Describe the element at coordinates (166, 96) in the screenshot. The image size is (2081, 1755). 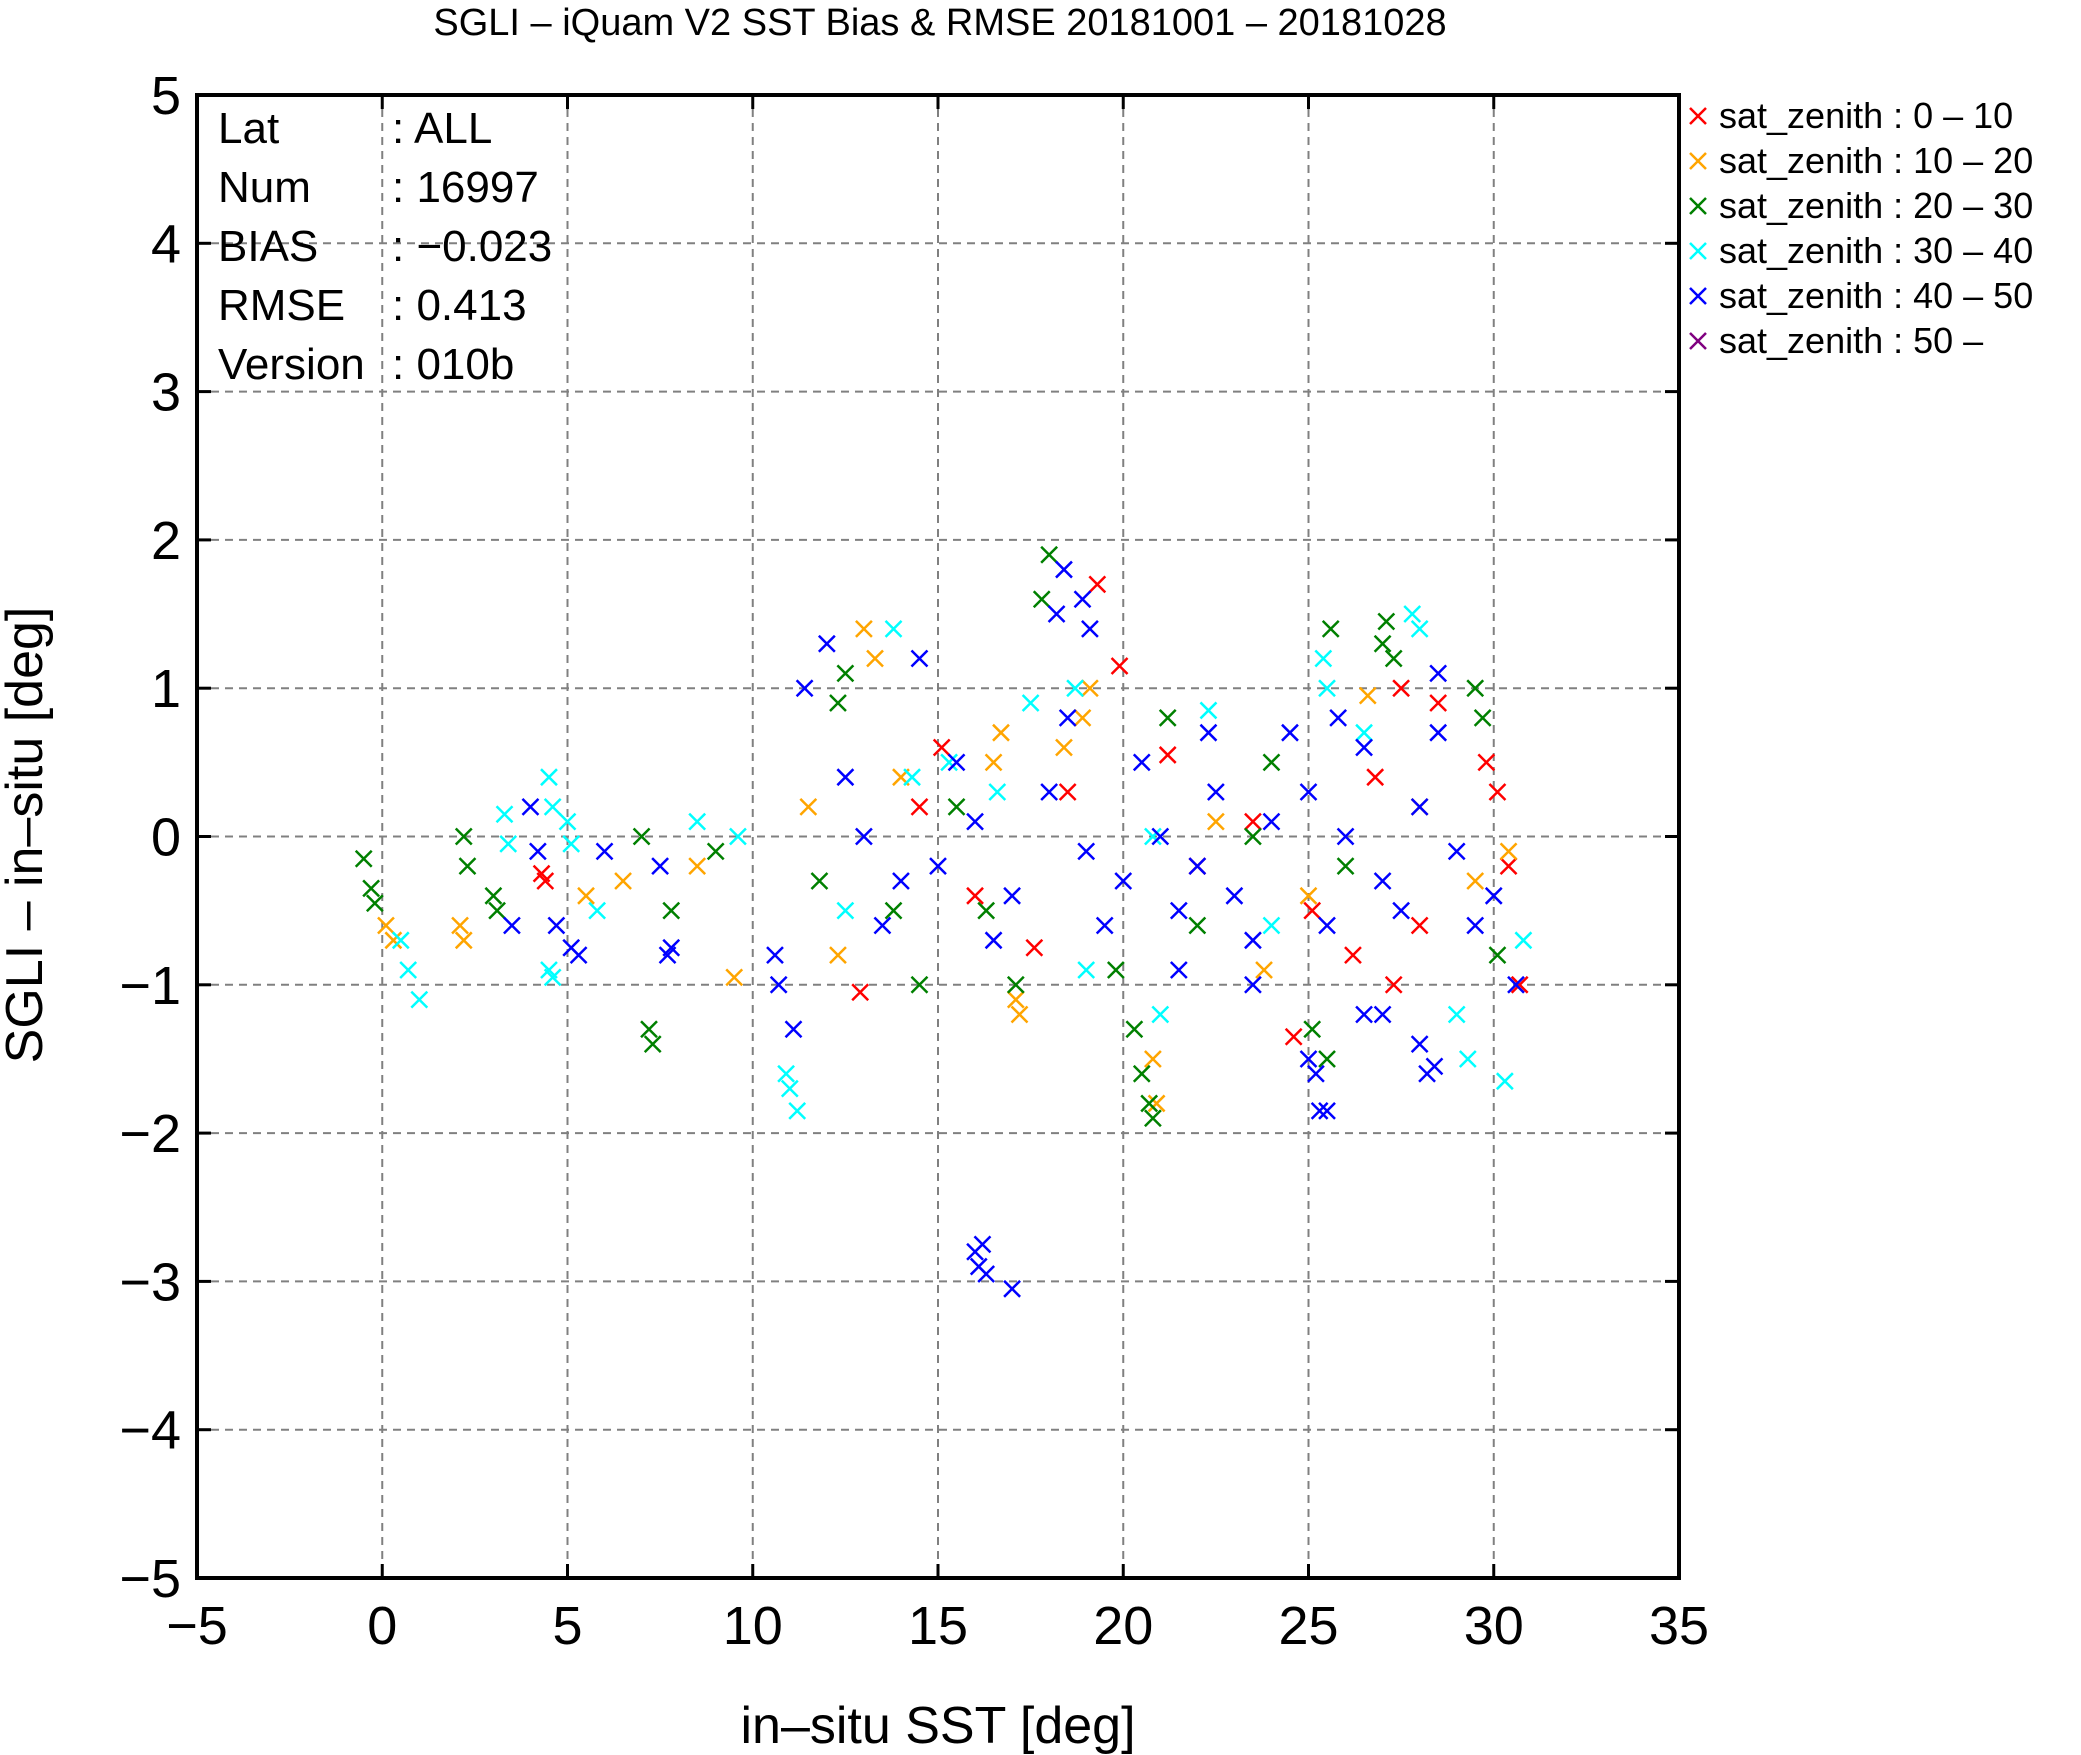
I see `y-tick-label: 5` at that location.